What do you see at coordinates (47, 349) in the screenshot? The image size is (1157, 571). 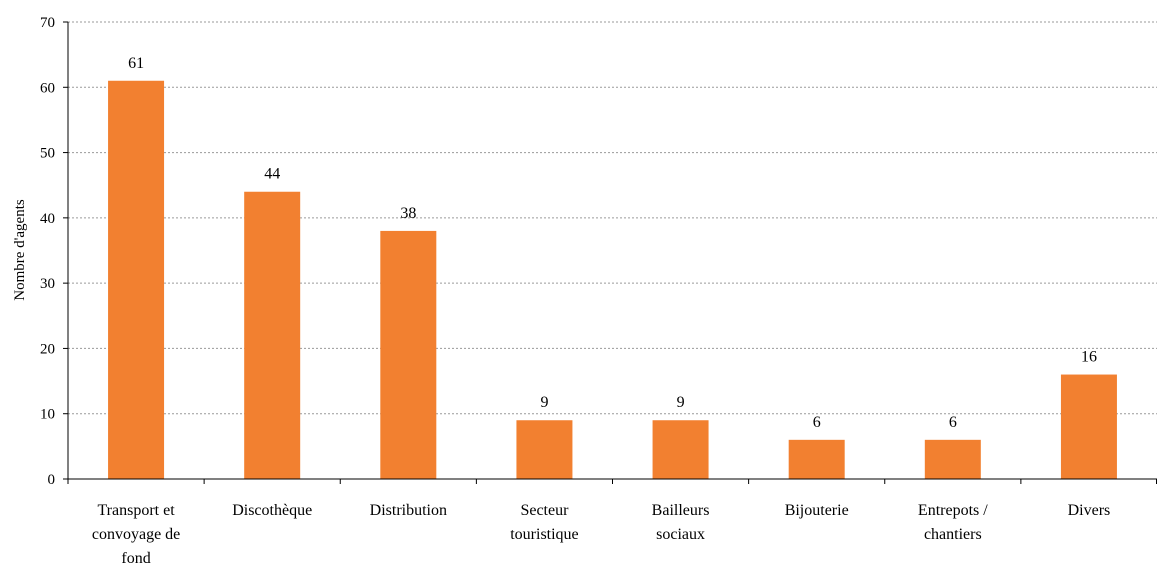 I see `y-tick-label: 20` at bounding box center [47, 349].